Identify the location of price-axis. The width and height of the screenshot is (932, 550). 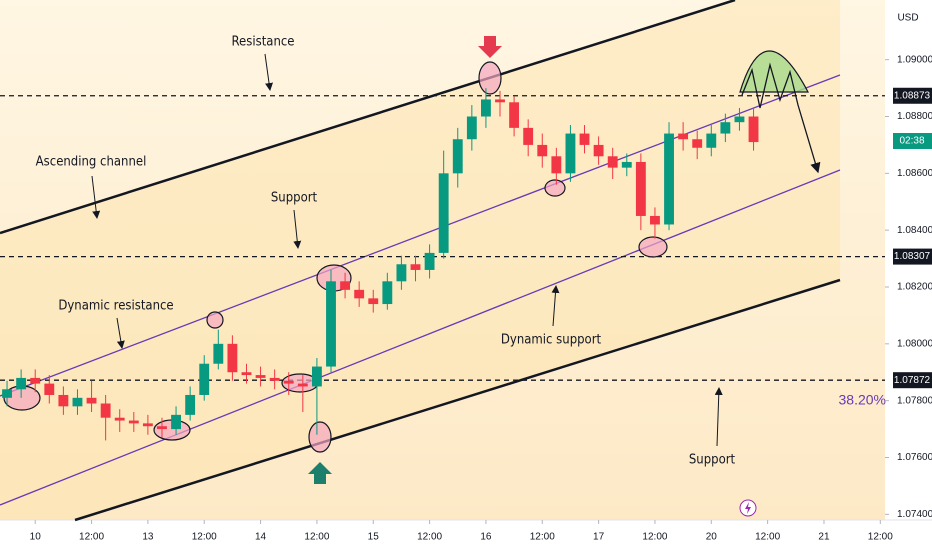
(908, 275).